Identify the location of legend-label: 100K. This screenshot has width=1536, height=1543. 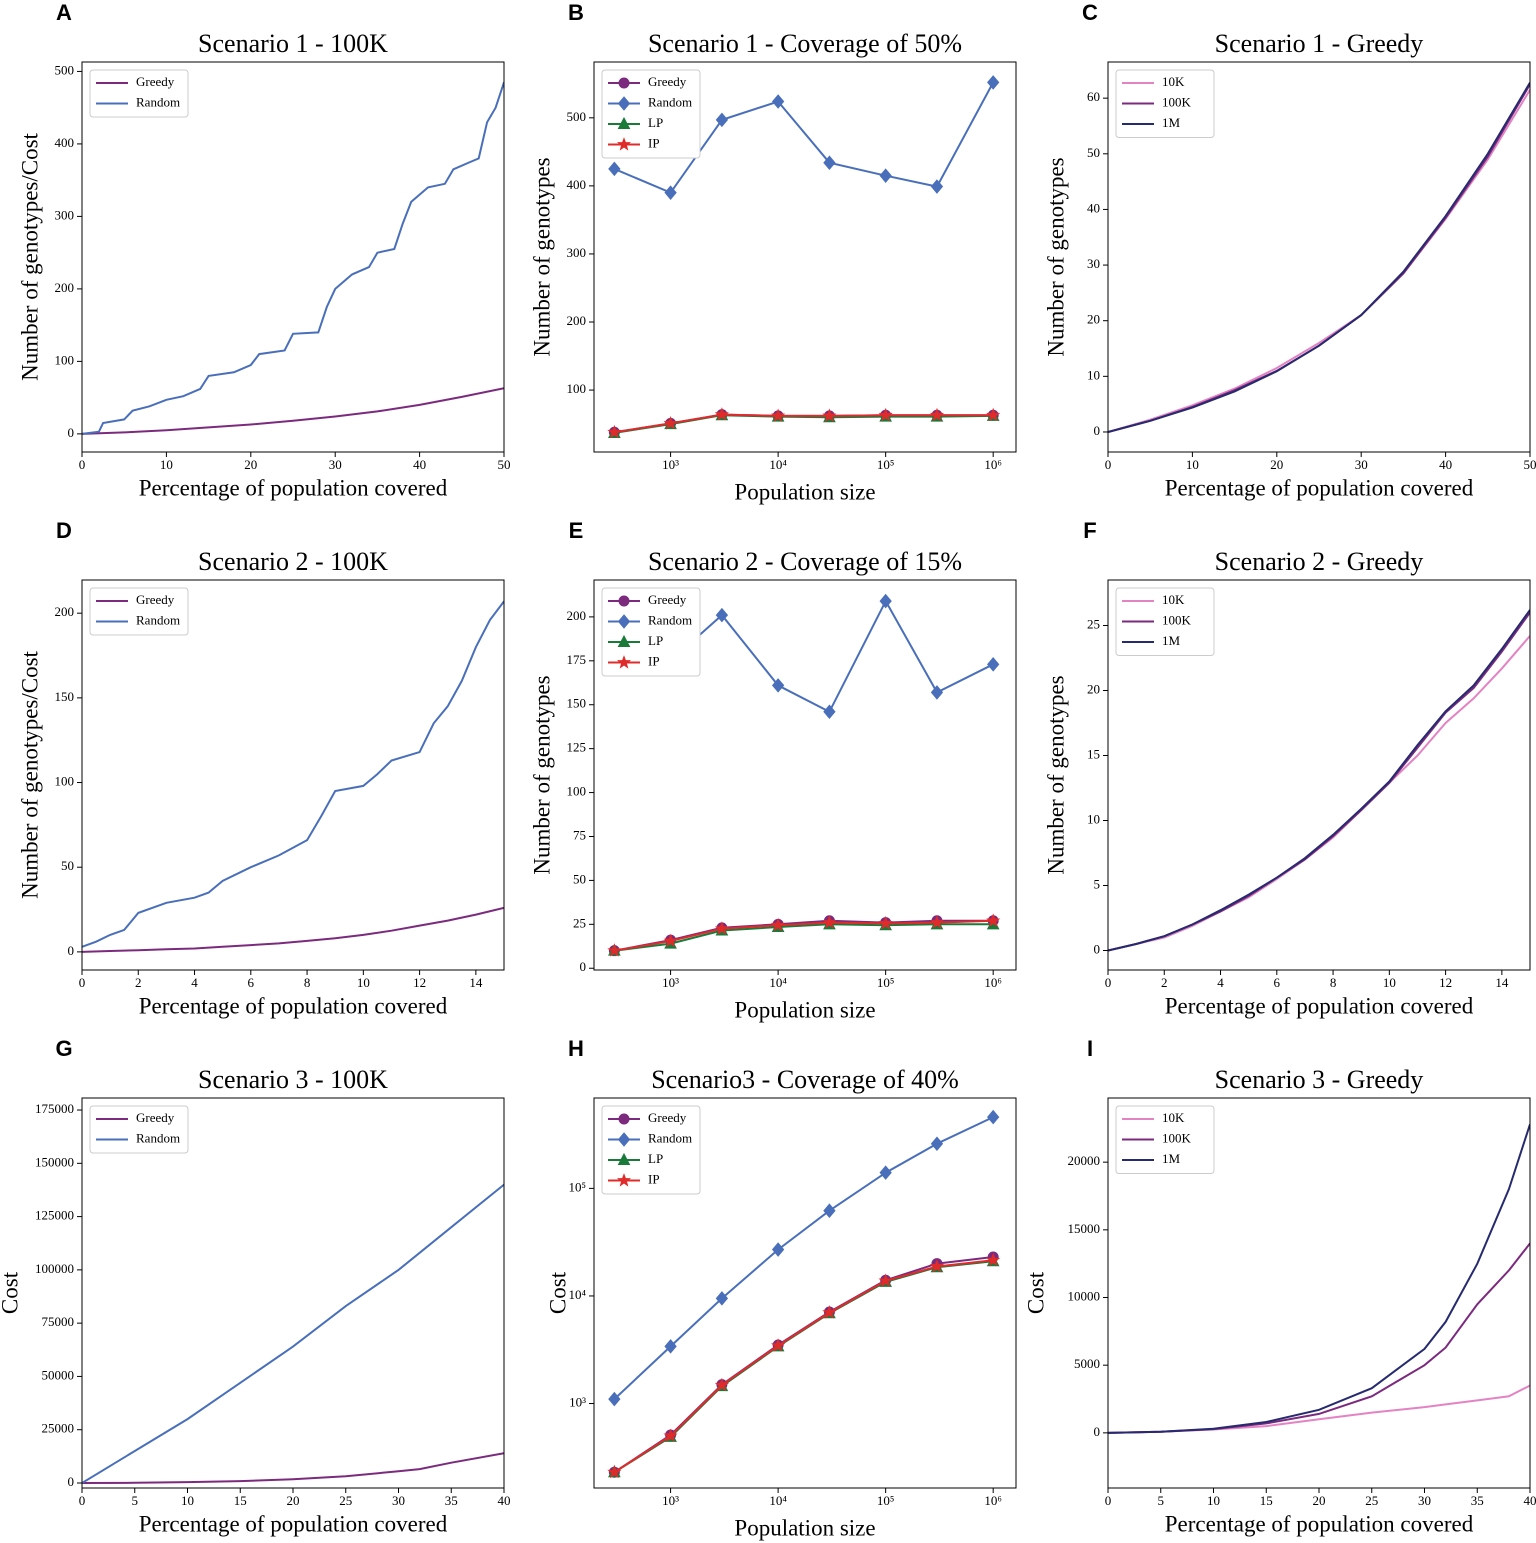
(1177, 619).